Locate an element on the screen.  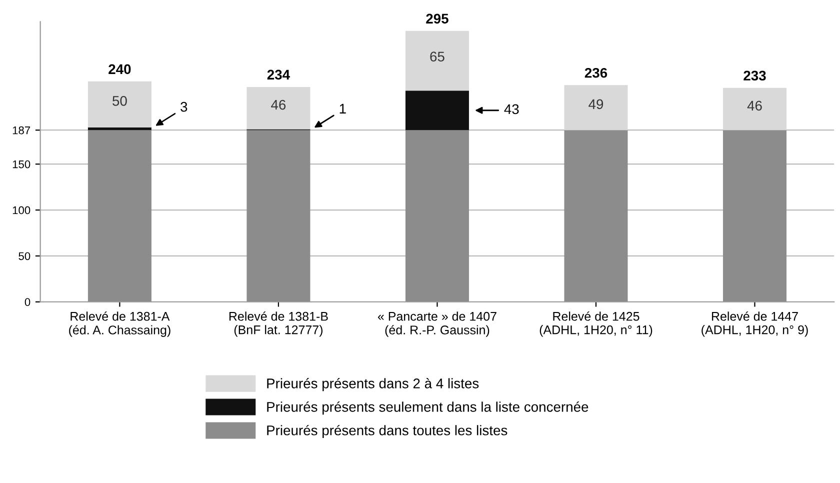
y-tick-label: 0 is located at coordinates (27, 302).